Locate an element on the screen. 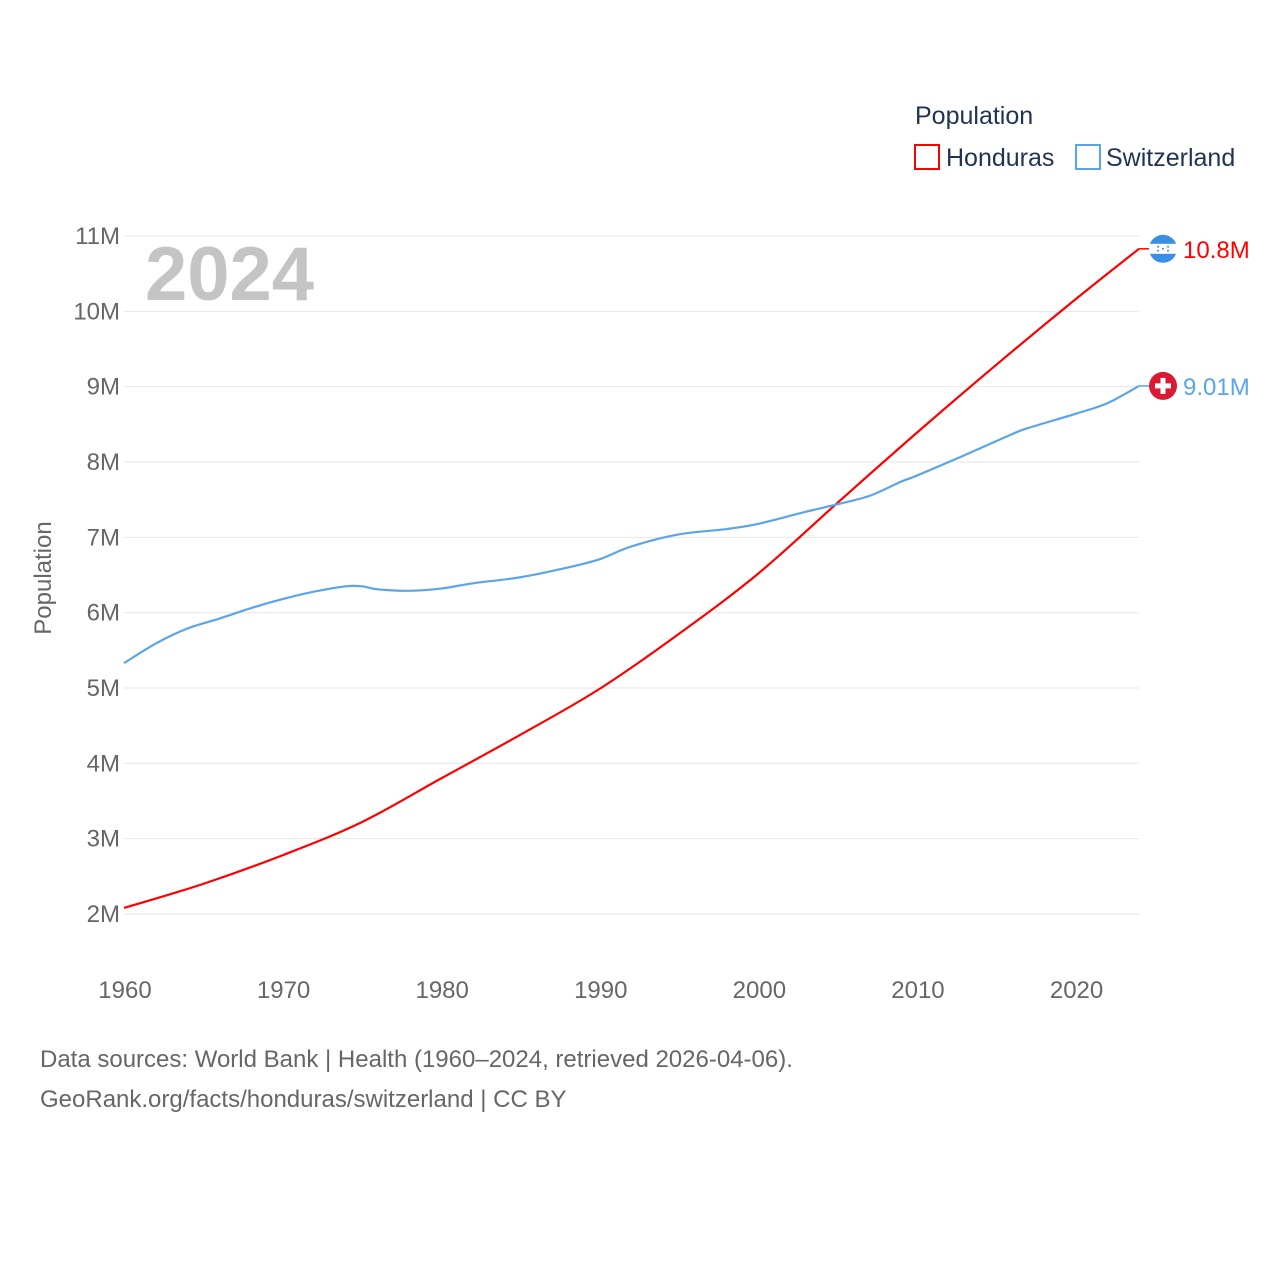 The width and height of the screenshot is (1280, 1280). y-tick-label: 3M is located at coordinates (103, 839).